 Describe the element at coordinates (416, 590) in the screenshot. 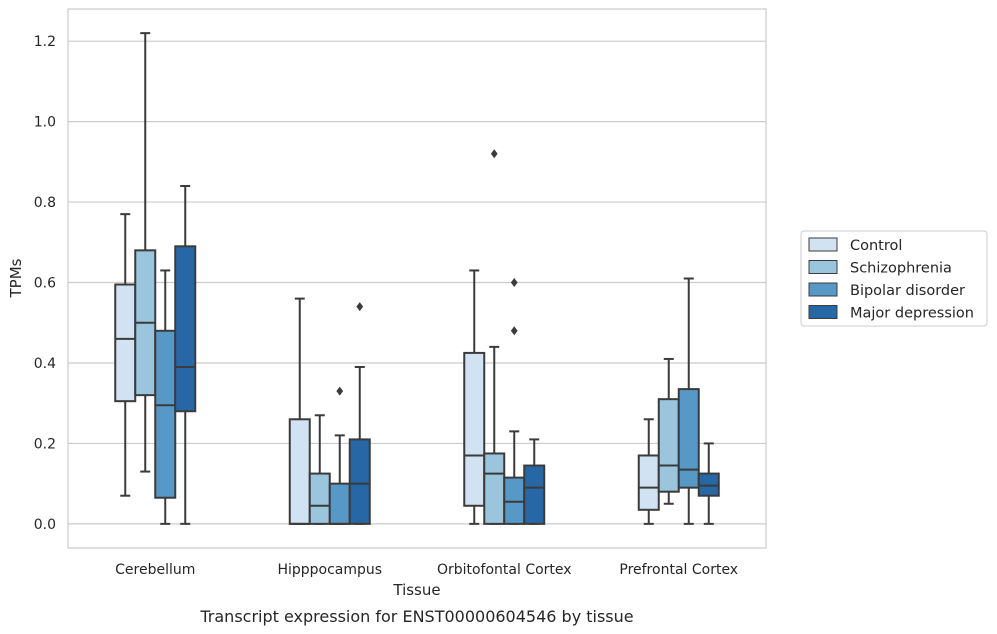

I see `x-axis-label: Tissue` at that location.